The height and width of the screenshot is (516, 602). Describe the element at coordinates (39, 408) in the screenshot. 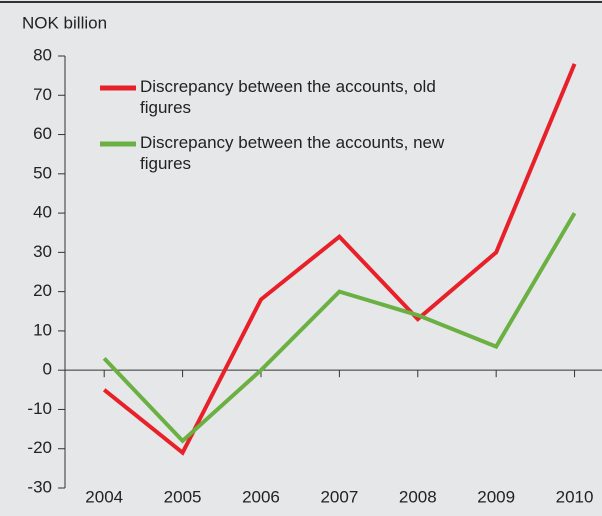

I see `y-tick-label: -10` at that location.